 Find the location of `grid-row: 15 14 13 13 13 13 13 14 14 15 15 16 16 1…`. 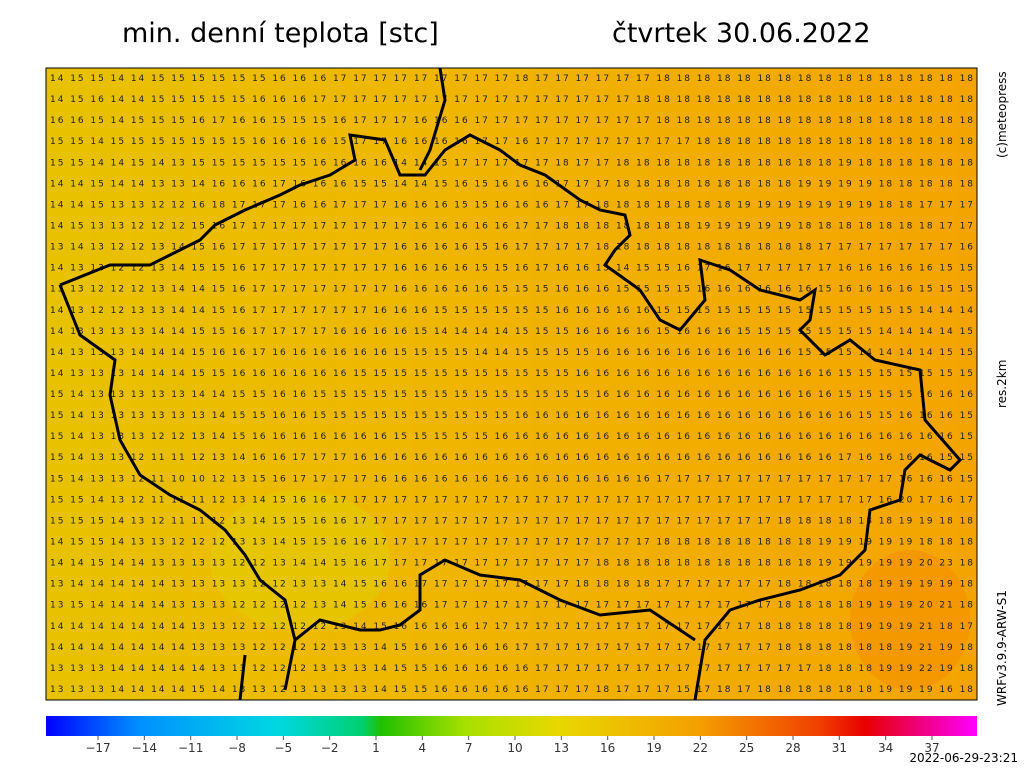

grid-row: 15 14 13 13 13 13 13 14 14 15 15 16 16 1… is located at coordinates (511, 395).